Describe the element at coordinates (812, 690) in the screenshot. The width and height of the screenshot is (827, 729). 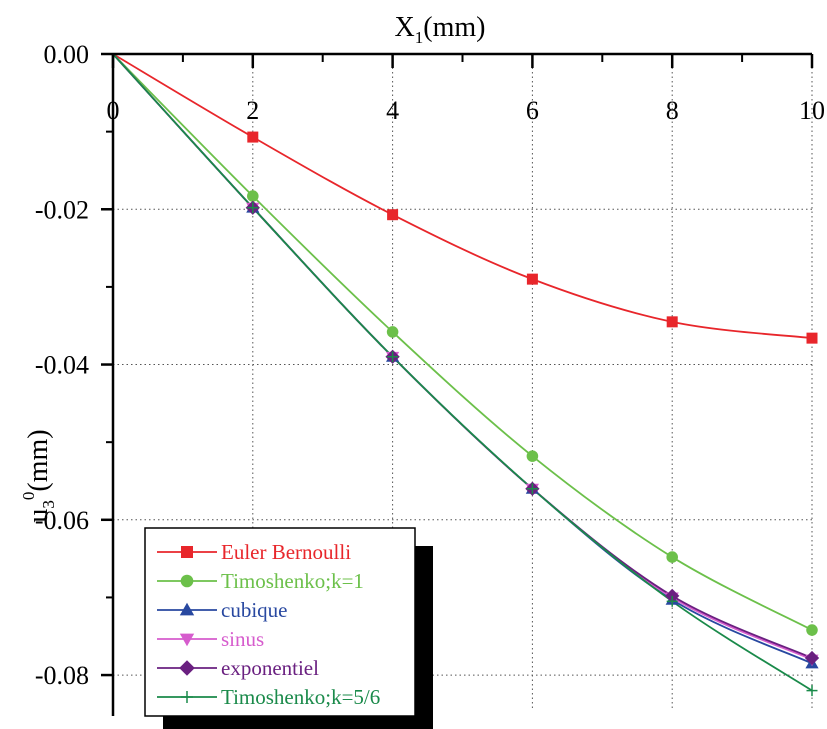
I see `series-5-point` at that location.